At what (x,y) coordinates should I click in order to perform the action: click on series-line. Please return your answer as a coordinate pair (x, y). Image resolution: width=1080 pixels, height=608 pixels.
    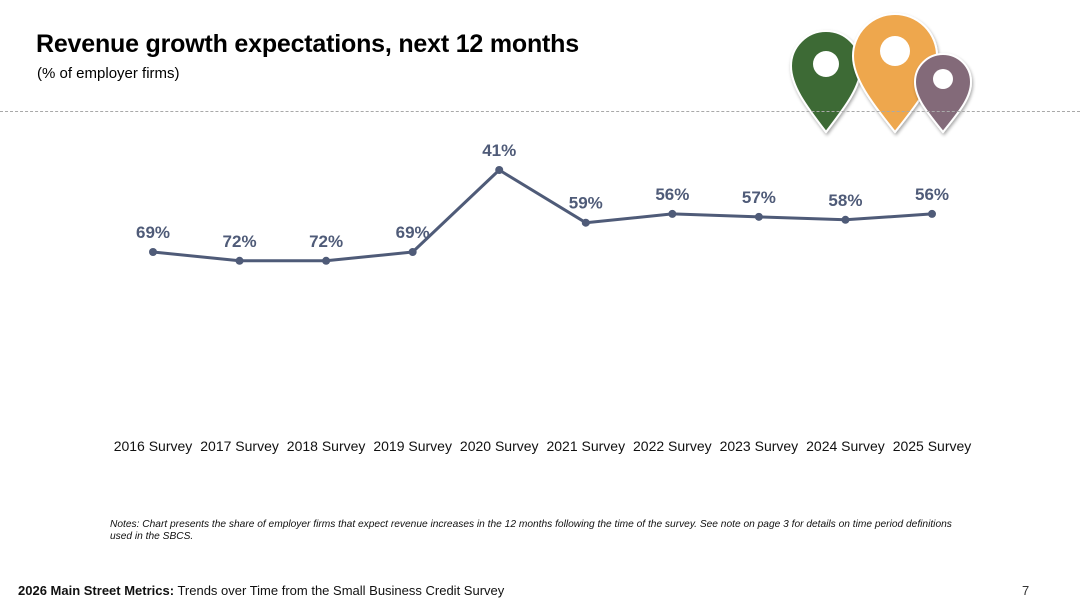
    Looking at the image, I should click on (542, 215).